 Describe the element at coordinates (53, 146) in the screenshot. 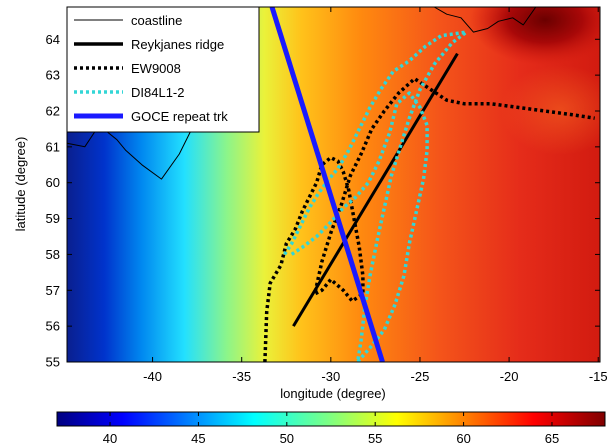

I see `y-tick-label: 61` at that location.